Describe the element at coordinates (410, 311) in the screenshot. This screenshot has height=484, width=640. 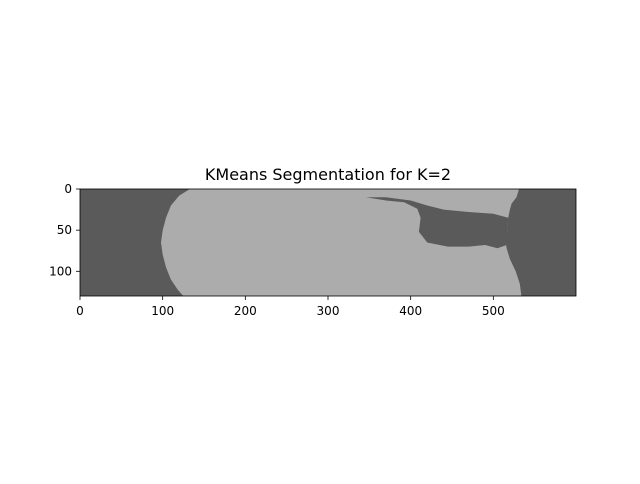
I see `x-tick-label: 400` at that location.